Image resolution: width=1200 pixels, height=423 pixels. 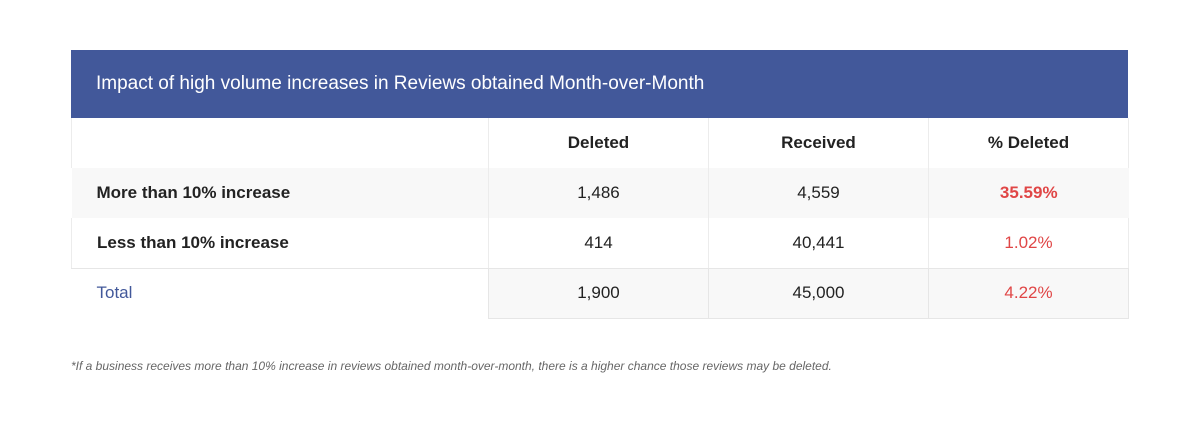 I want to click on total-pct-deleted-cell: 4.22%, so click(x=1028, y=293).